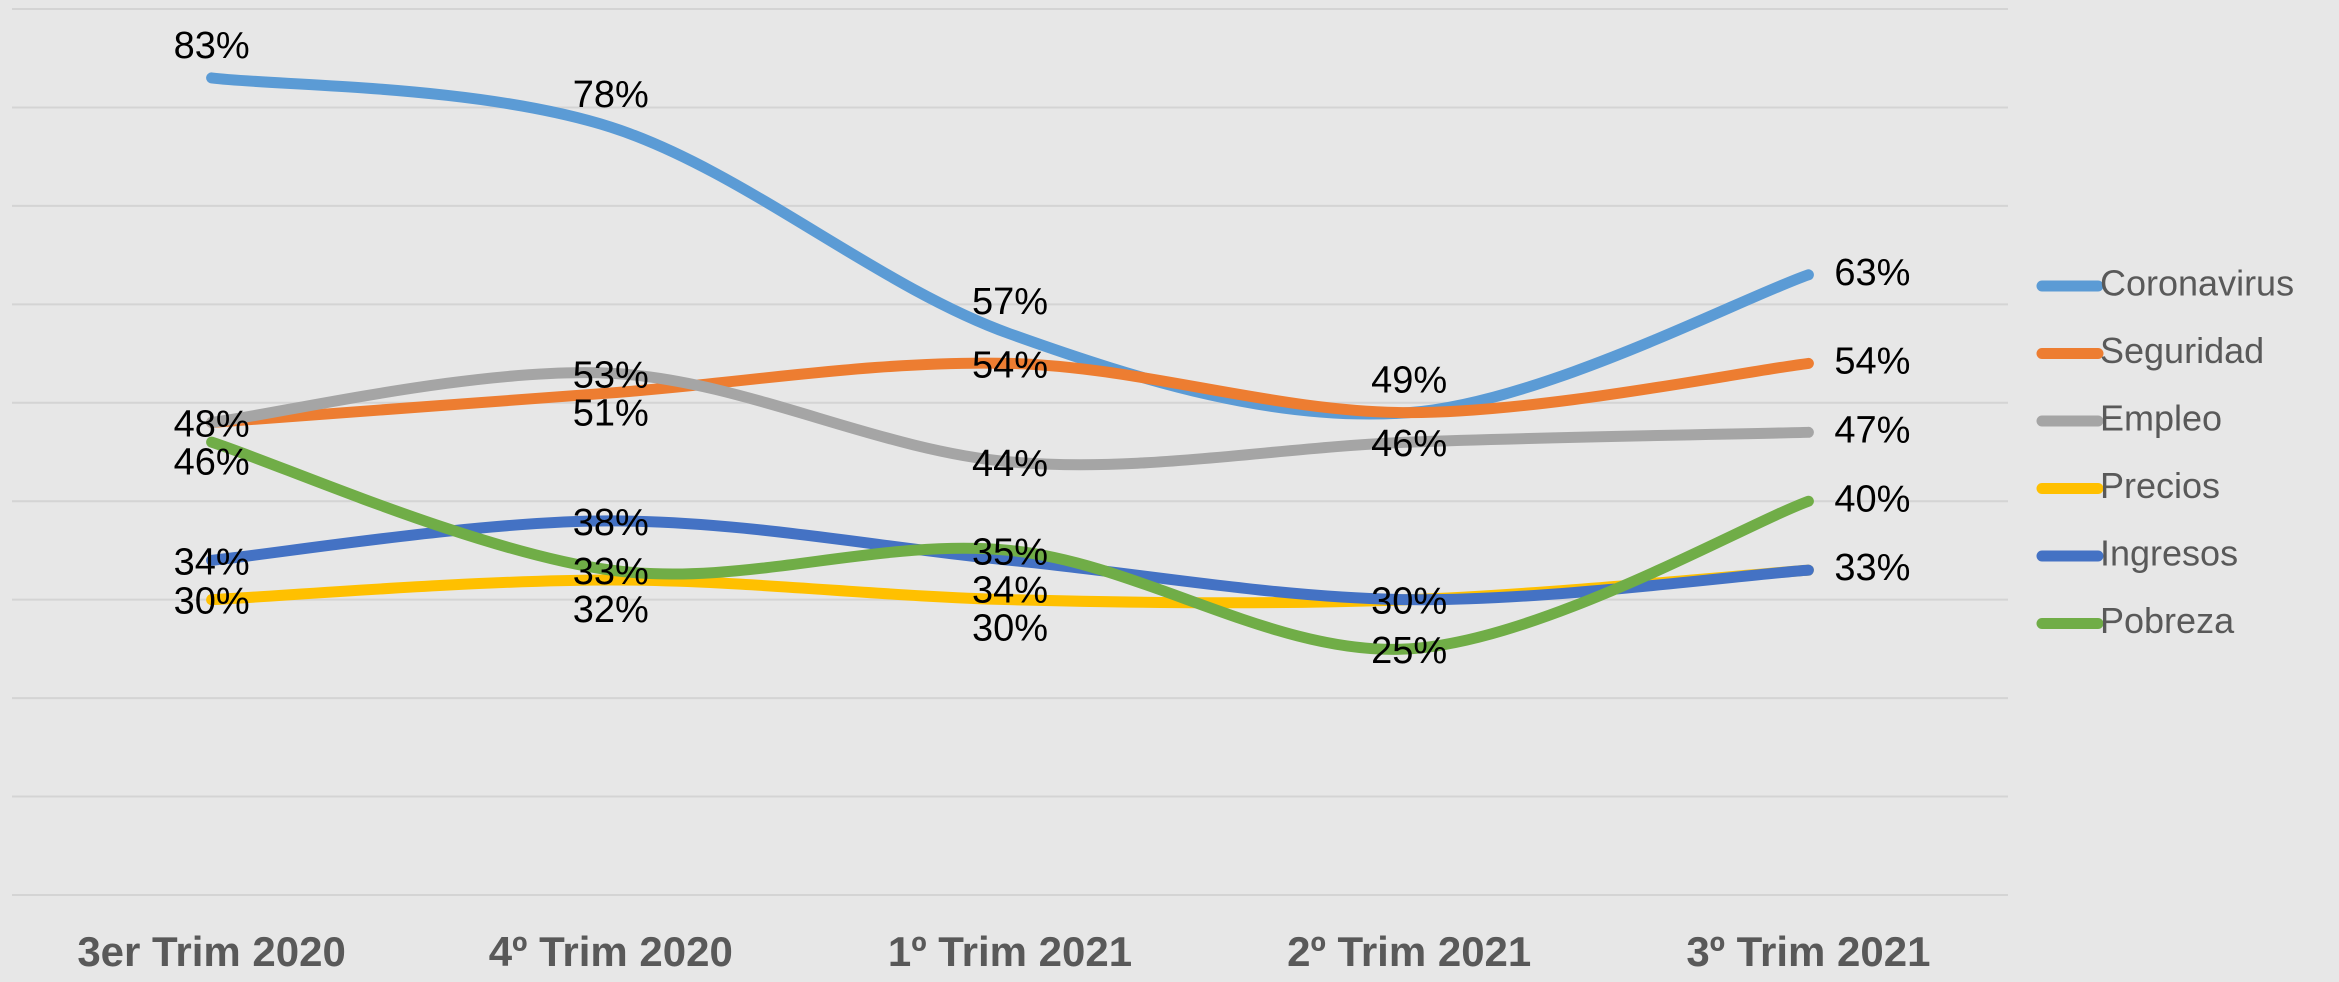 The height and width of the screenshot is (982, 2339). I want to click on x-tick-label: 4º Trim 2020, so click(611, 951).